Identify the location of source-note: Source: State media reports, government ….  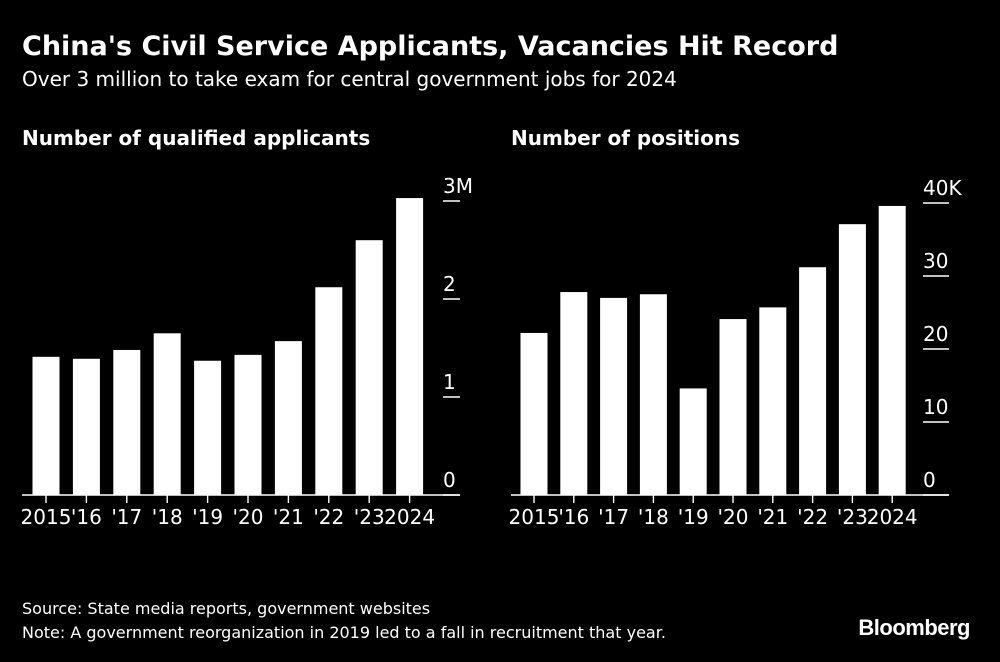
(226, 608).